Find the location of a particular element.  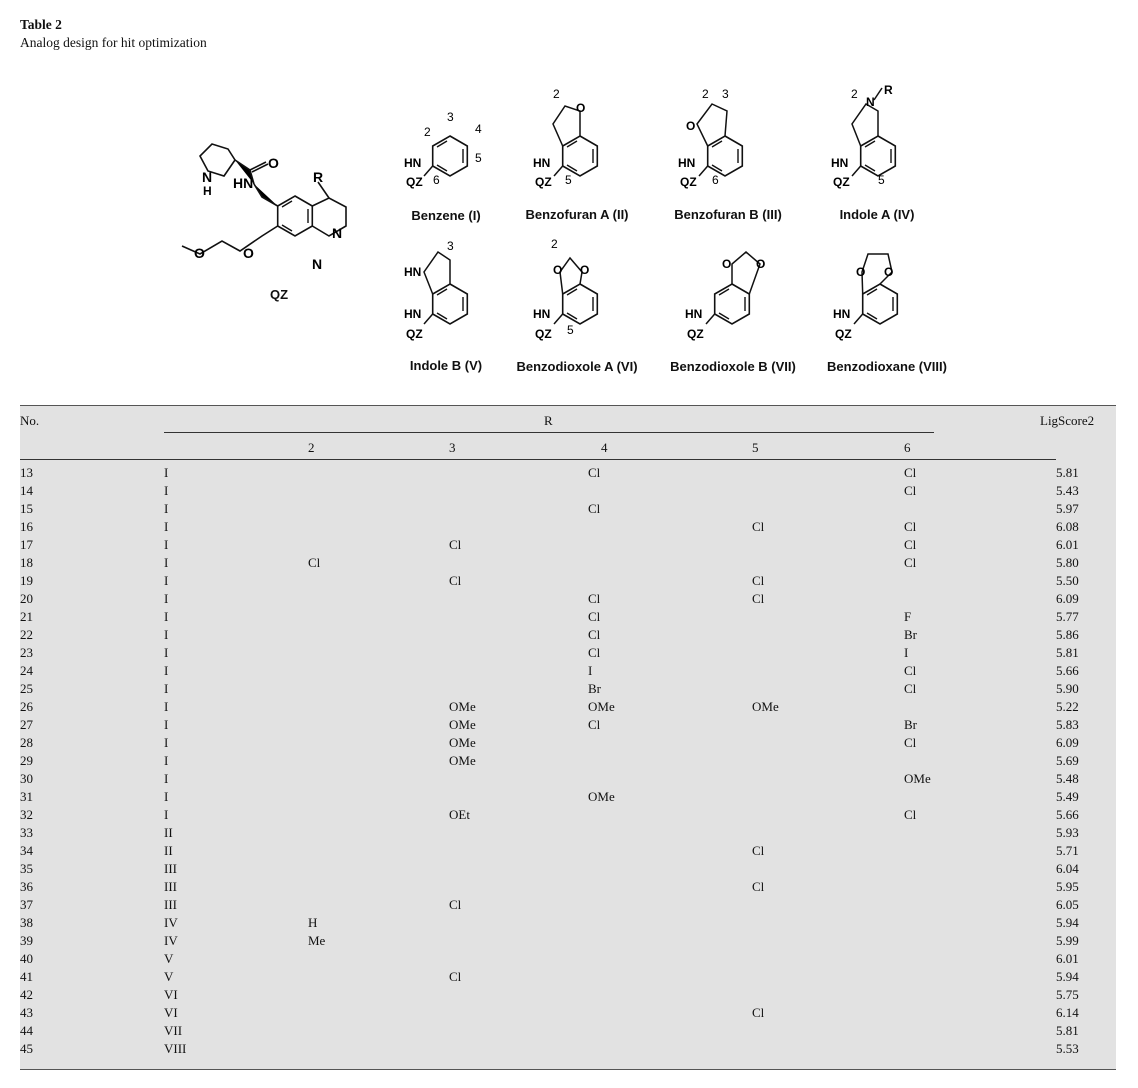

row-no: 24 is located at coordinates (26, 670).